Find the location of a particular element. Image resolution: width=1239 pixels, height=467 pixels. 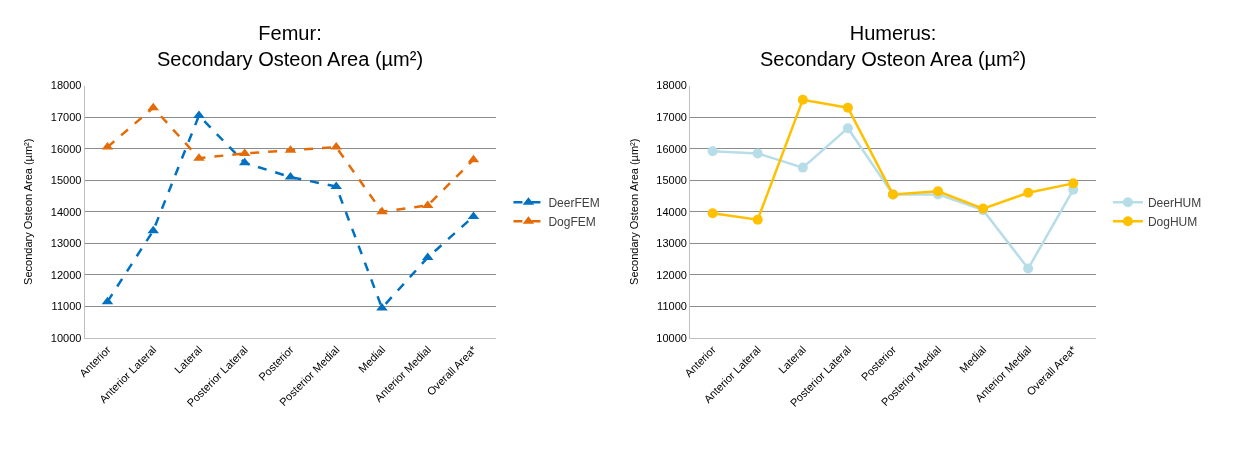

legend-label: DogFEM is located at coordinates (572, 221).